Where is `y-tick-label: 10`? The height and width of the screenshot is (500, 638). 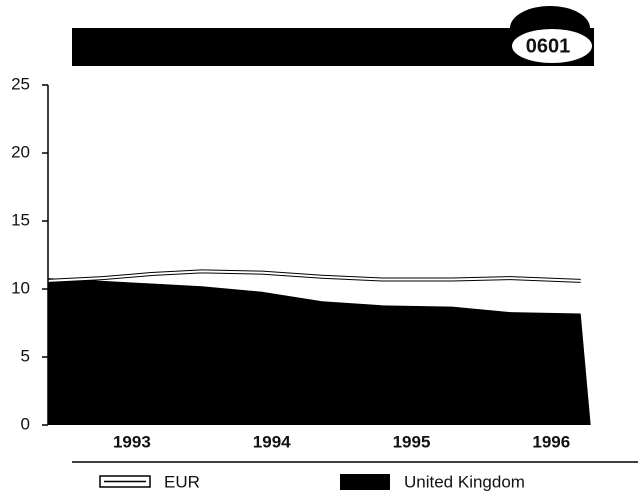 y-tick-label: 10 is located at coordinates (20, 287).